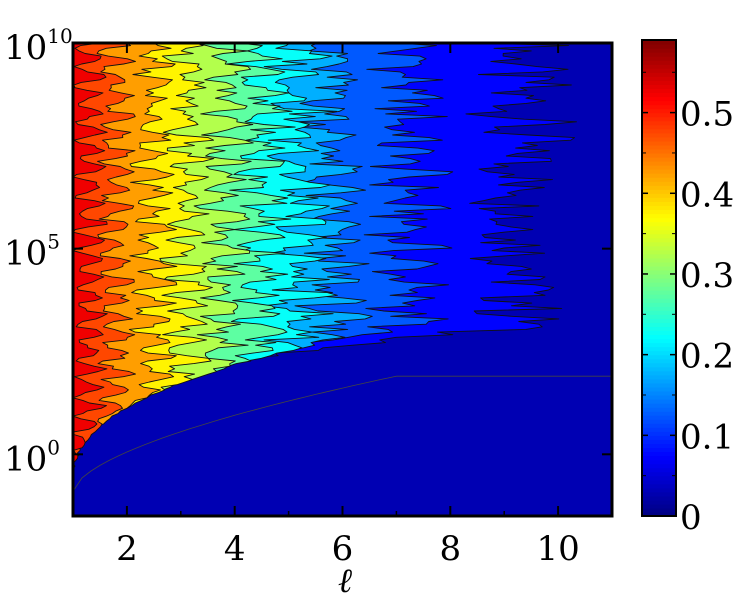 Image resolution: width=734 pixels, height=596 pixels. I want to click on colorbar-tick-label: 0.4, so click(707, 195).